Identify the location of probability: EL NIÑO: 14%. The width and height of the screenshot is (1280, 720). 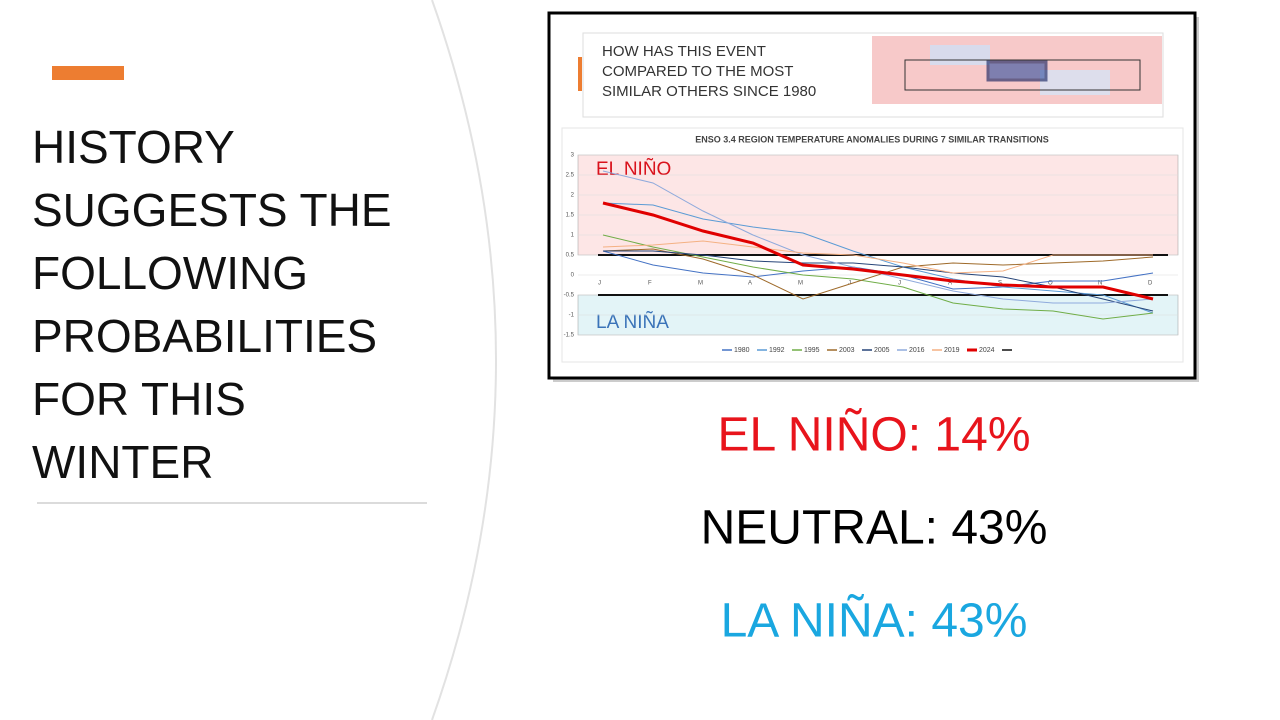
(873, 435).